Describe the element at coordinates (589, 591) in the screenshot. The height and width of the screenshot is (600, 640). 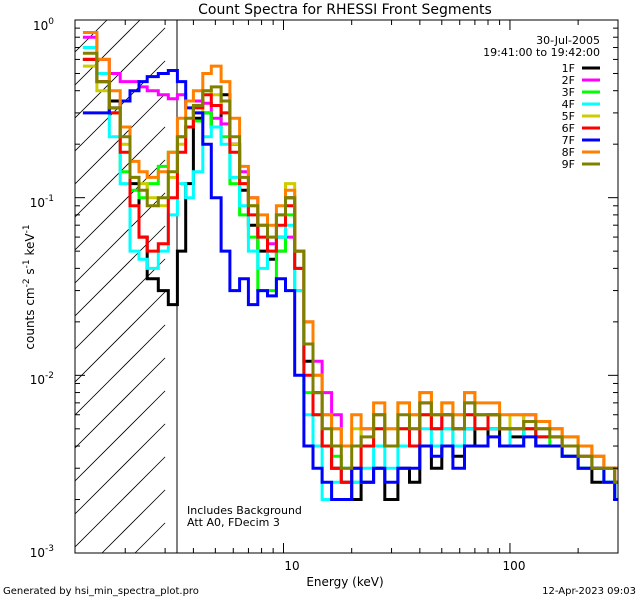
I see `timestamp: 12-Apr-2023 09:03` at that location.